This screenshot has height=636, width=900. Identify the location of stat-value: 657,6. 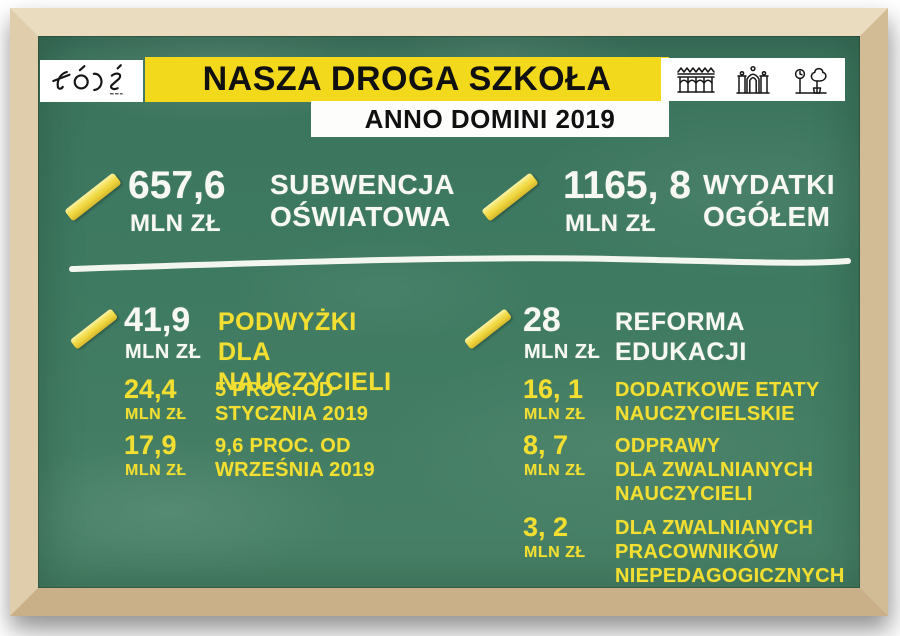
(177, 185).